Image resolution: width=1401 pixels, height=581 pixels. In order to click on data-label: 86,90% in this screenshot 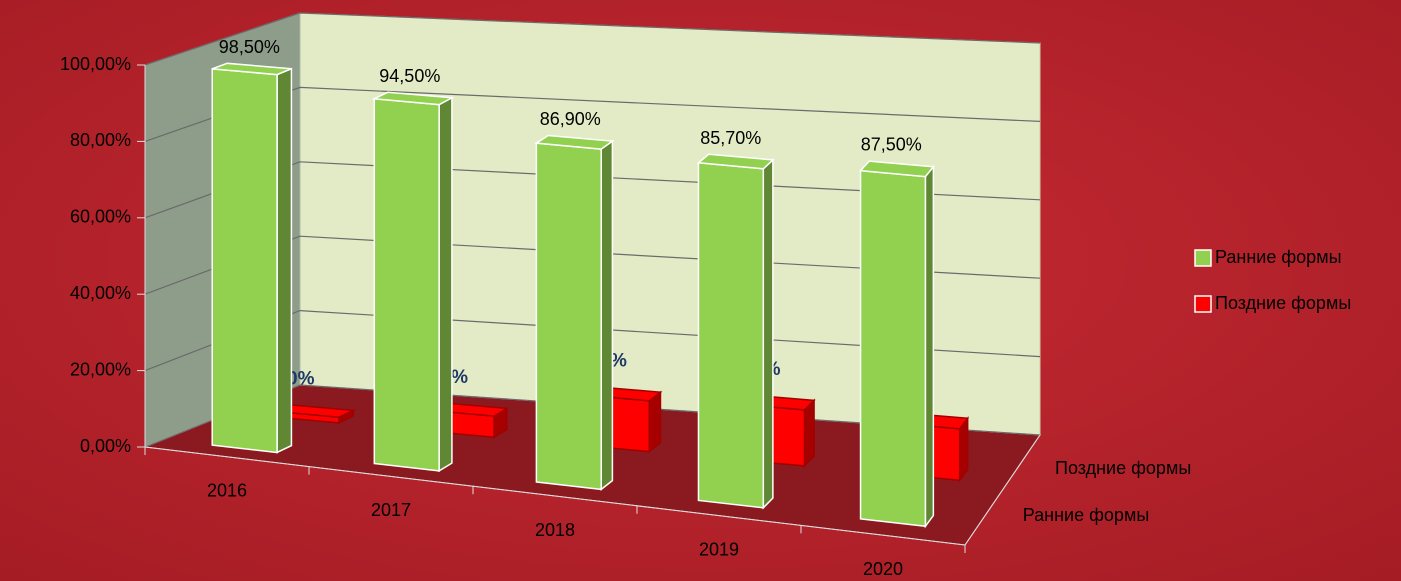, I will do `click(570, 119)`.